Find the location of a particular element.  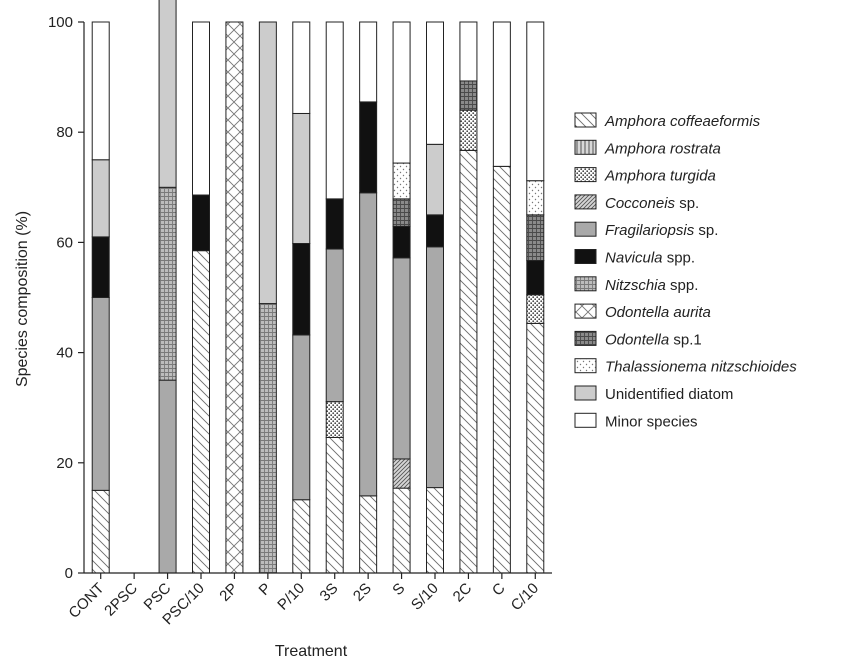

bar-segment-C/10-11 is located at coordinates (535, 101).